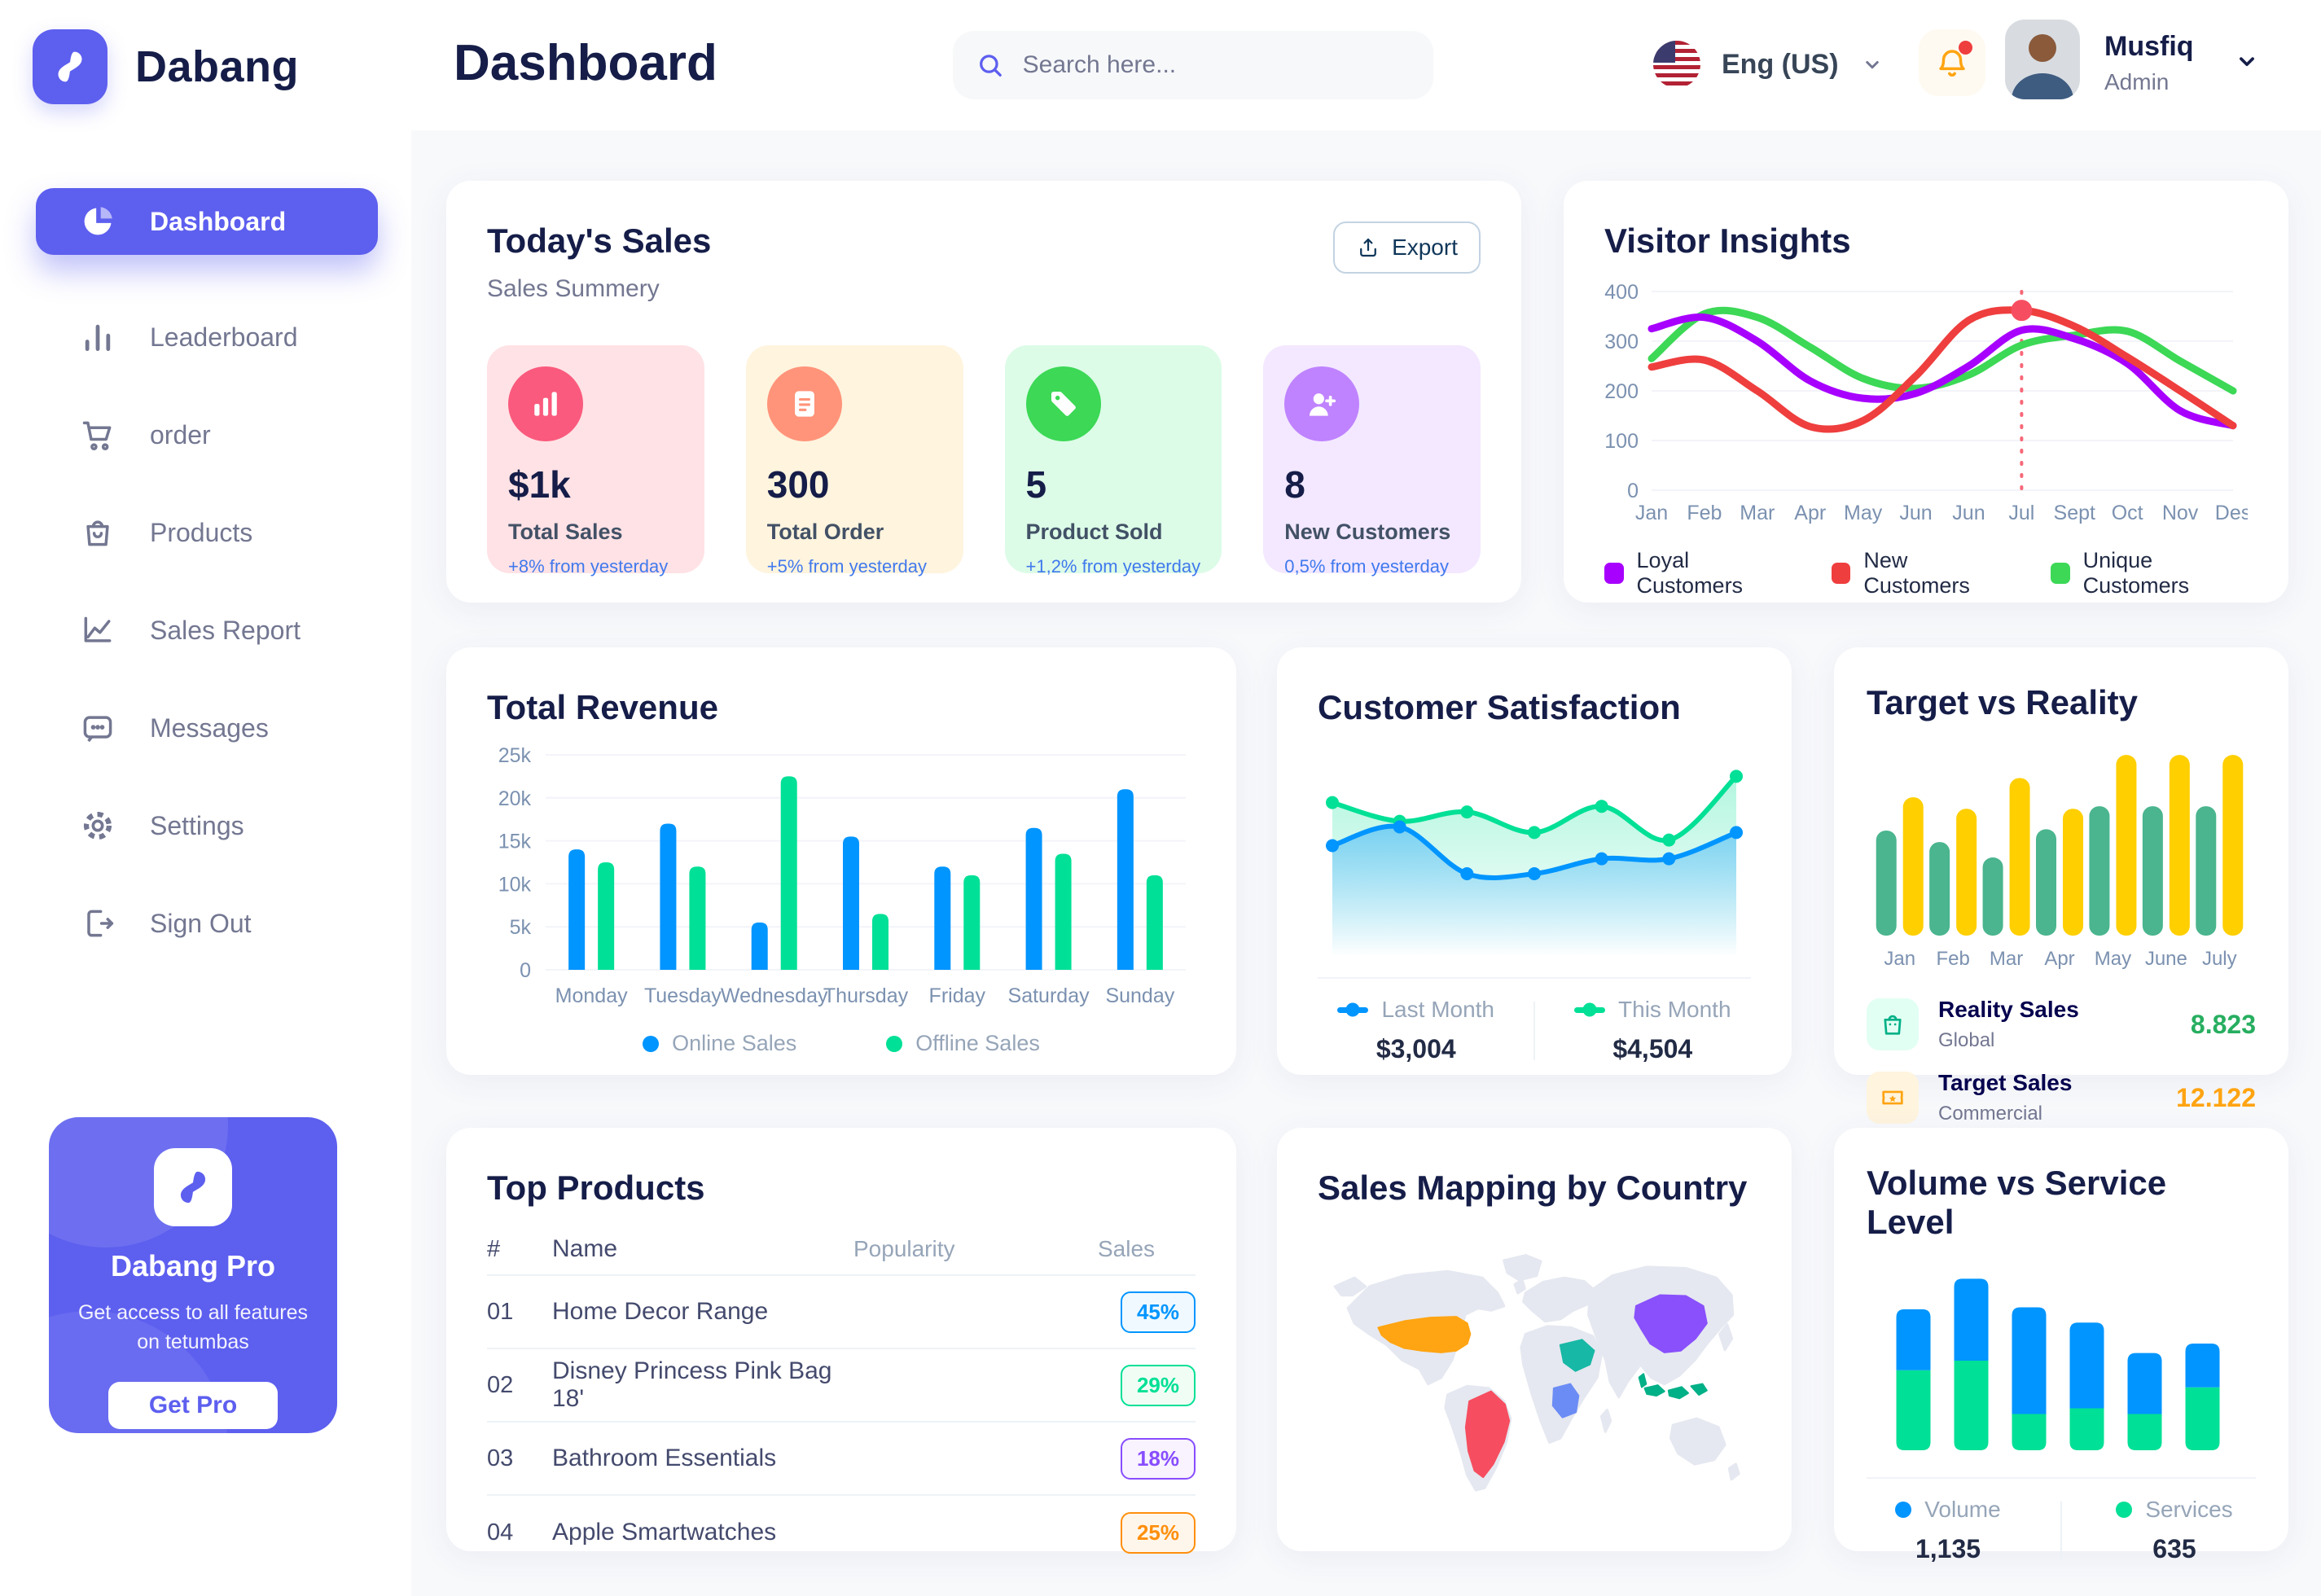 Image resolution: width=2321 pixels, height=1596 pixels. What do you see at coordinates (692, 1384) in the screenshot?
I see `product-name: Disney Princess Pink Bag 18'` at bounding box center [692, 1384].